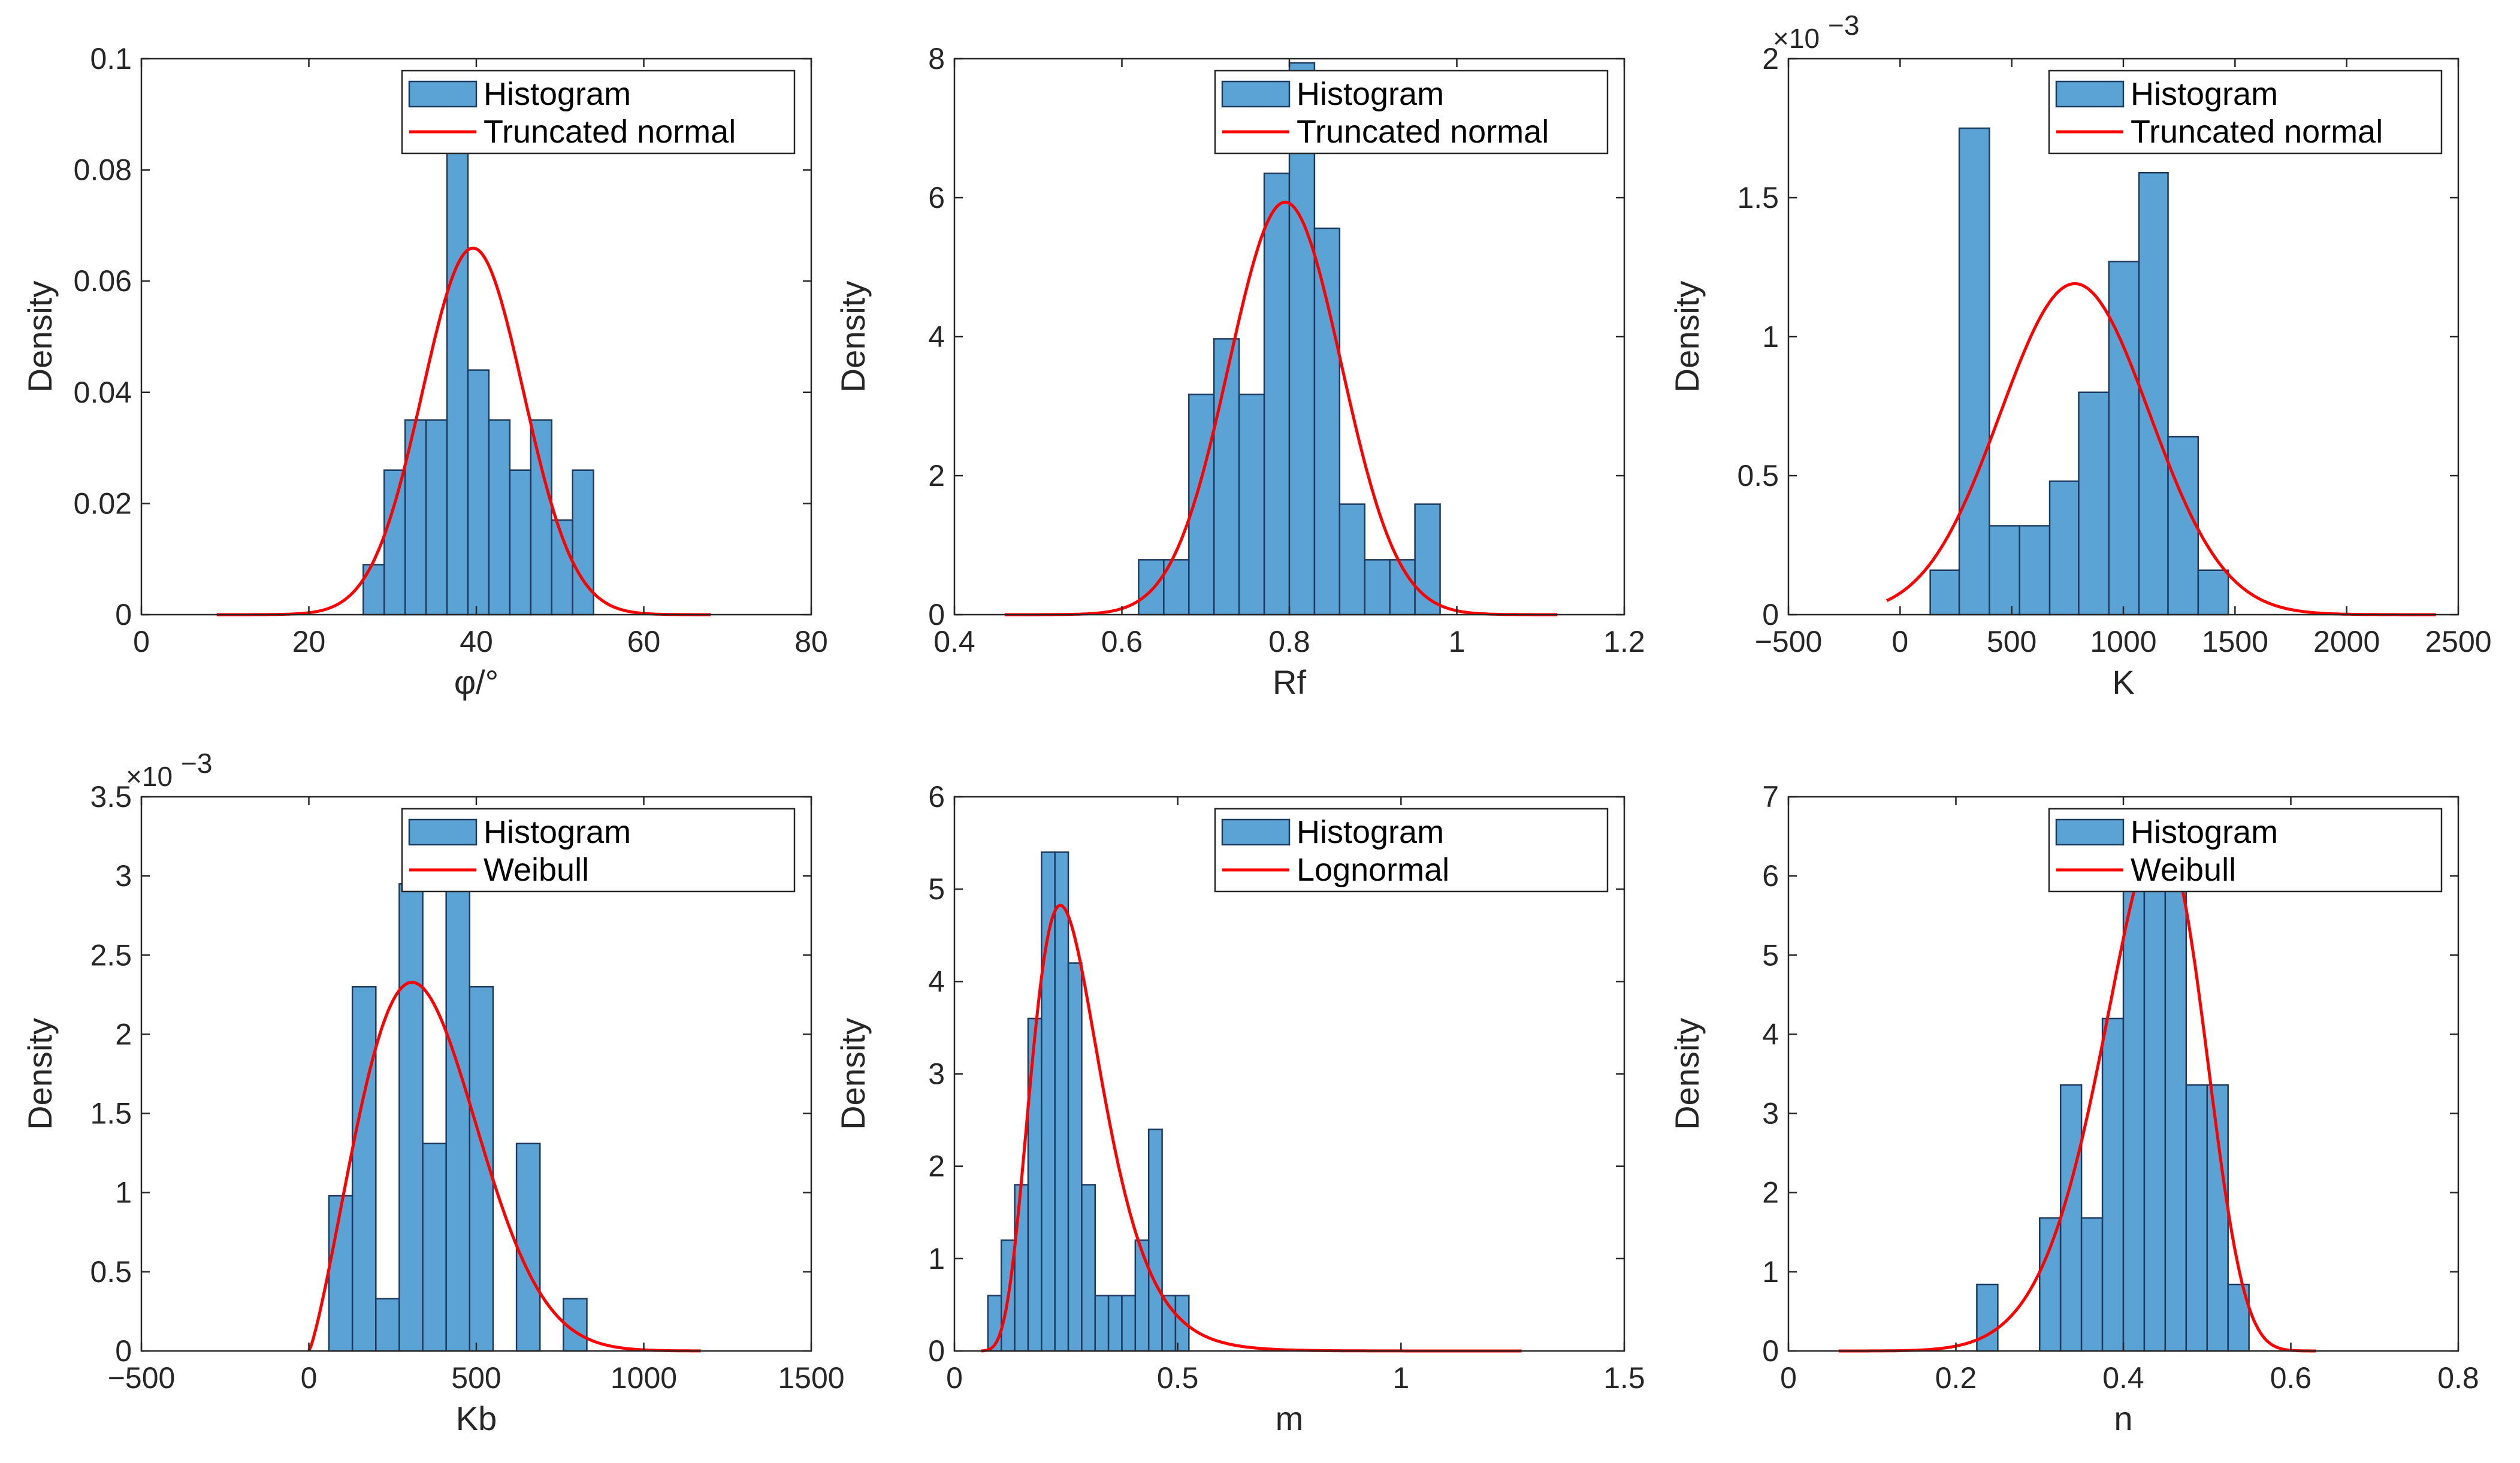  I want to click on x-tick-label: 0.5, so click(1178, 1378).